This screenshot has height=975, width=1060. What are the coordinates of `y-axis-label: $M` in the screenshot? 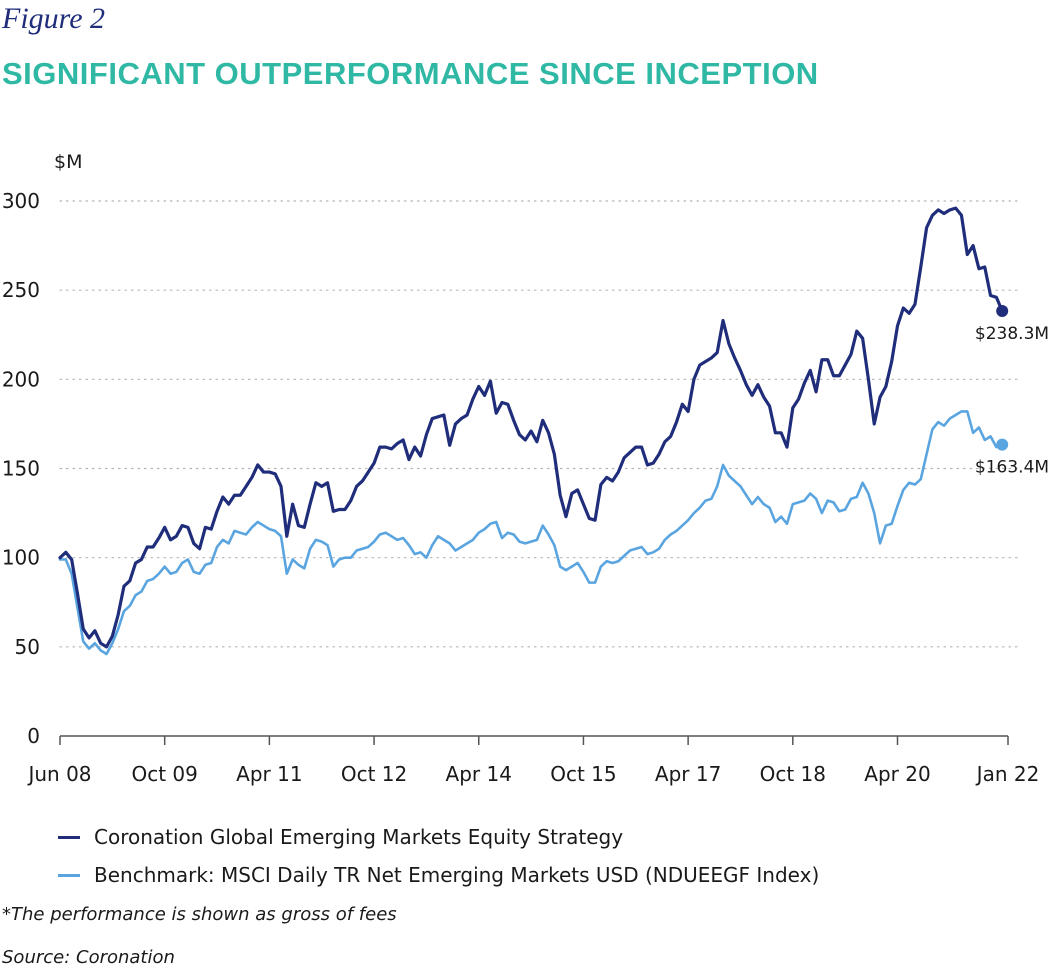 It's located at (68, 162).